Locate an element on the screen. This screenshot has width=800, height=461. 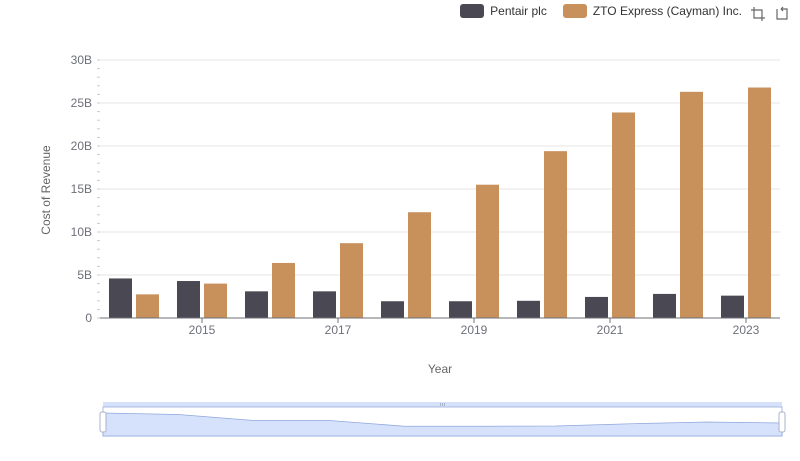
bar-zto-2014 is located at coordinates (147, 306).